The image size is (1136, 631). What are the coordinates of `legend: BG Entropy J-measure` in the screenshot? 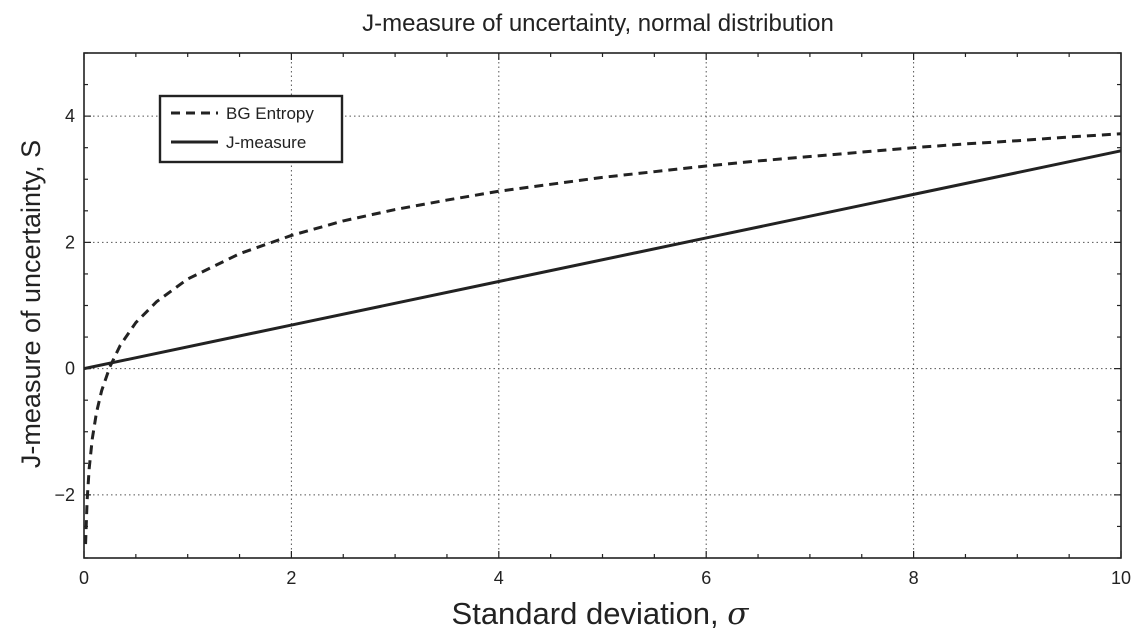 It's located at (251, 129).